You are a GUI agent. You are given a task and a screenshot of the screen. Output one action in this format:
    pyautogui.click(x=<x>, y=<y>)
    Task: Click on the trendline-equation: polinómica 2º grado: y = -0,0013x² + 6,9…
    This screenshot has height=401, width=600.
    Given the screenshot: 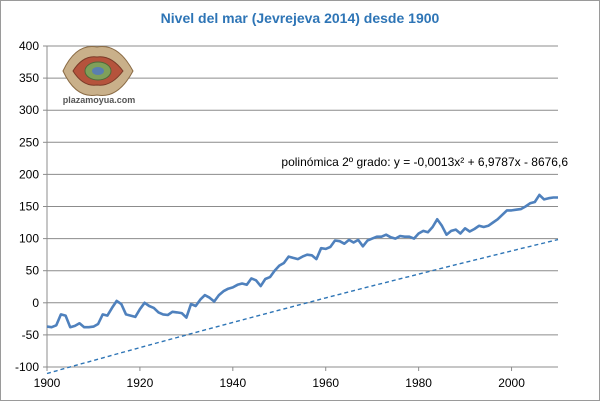 What is the action you would take?
    pyautogui.click(x=424, y=162)
    